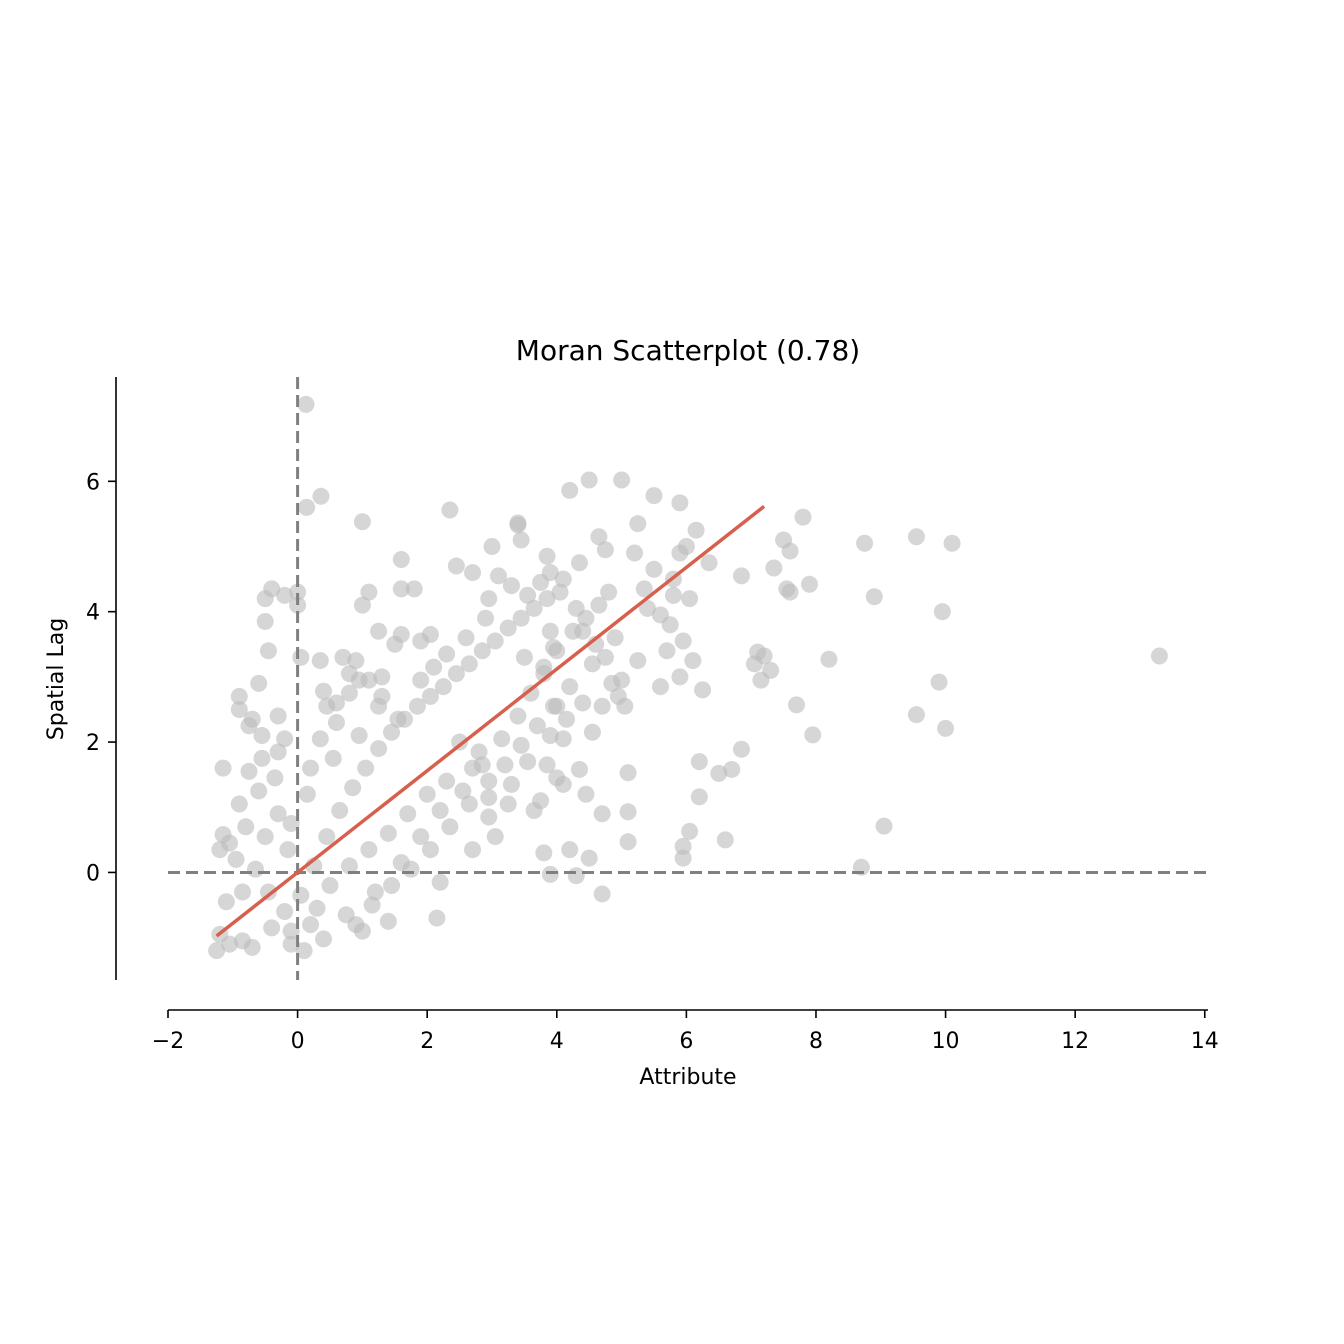 The image size is (1344, 1344). I want to click on x-tick-label: 0, so click(298, 1041).